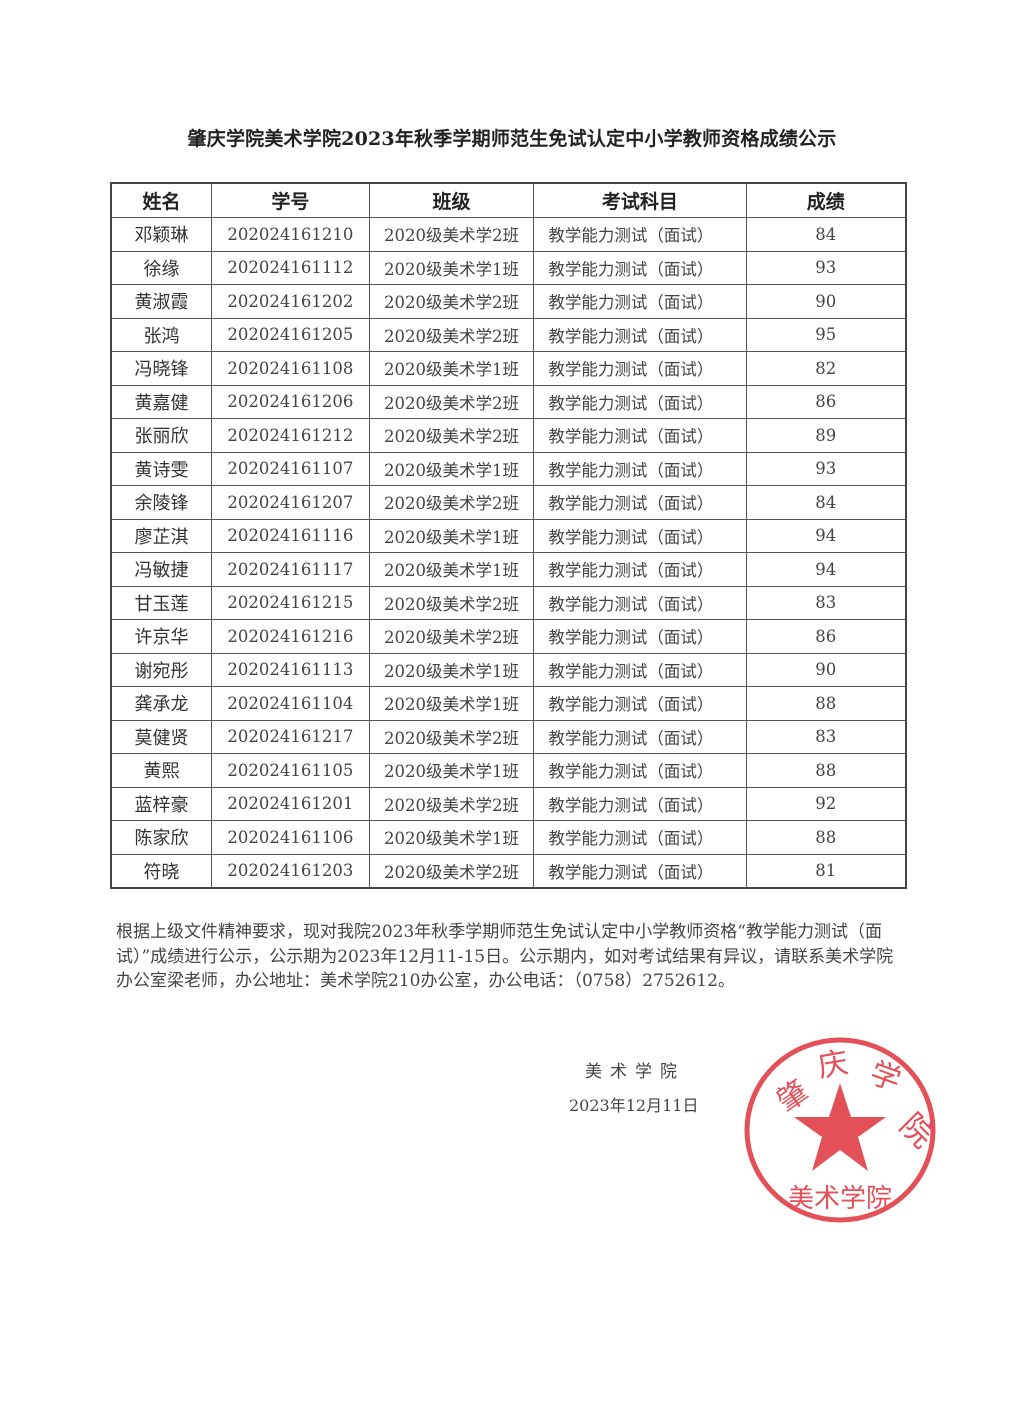 The height and width of the screenshot is (1408, 1024). I want to click on header-name: 姓名, so click(161, 200).